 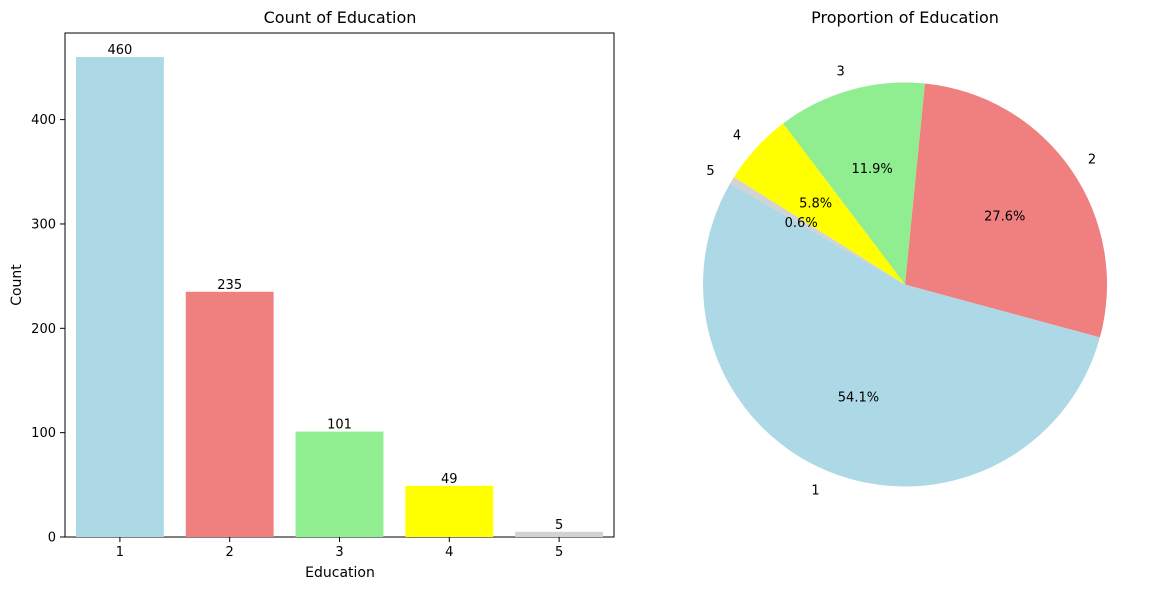 What do you see at coordinates (871, 169) in the screenshot?
I see `pie-percent-label: 11.9%` at bounding box center [871, 169].